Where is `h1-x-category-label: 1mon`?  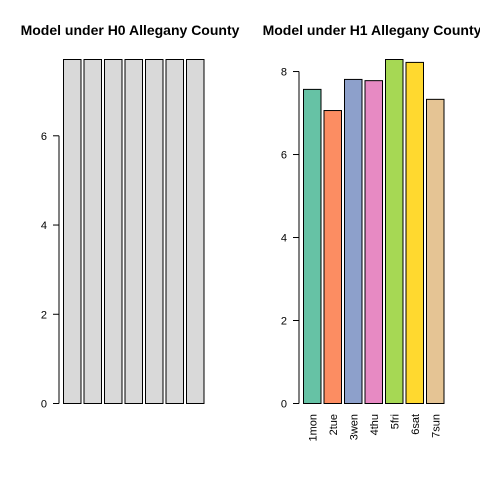 h1-x-category-label: 1mon is located at coordinates (313, 428).